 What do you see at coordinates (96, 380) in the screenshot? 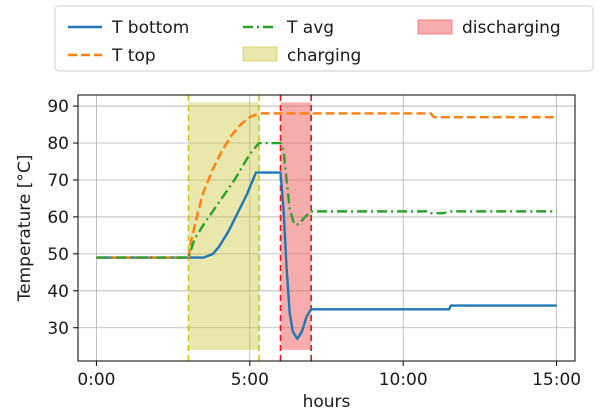
I see `x-tick-label: 0:00` at bounding box center [96, 380].